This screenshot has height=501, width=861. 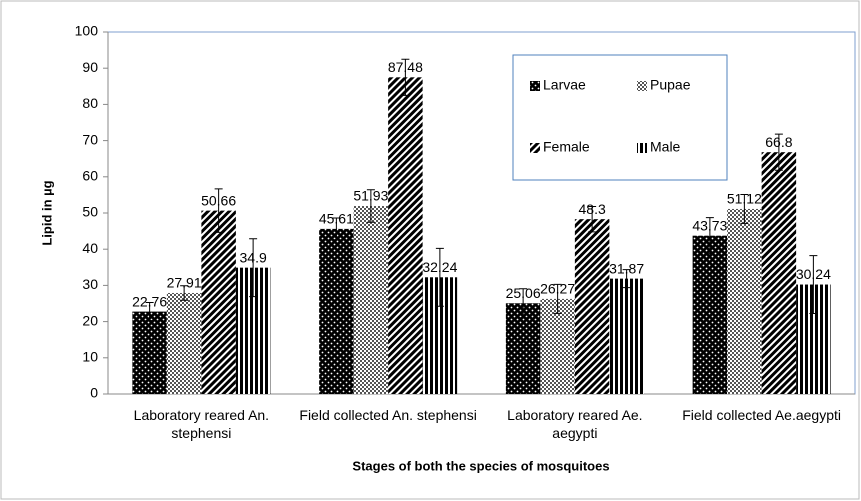 What do you see at coordinates (253, 257) in the screenshot?
I see `data-label: 34.9` at bounding box center [253, 257].